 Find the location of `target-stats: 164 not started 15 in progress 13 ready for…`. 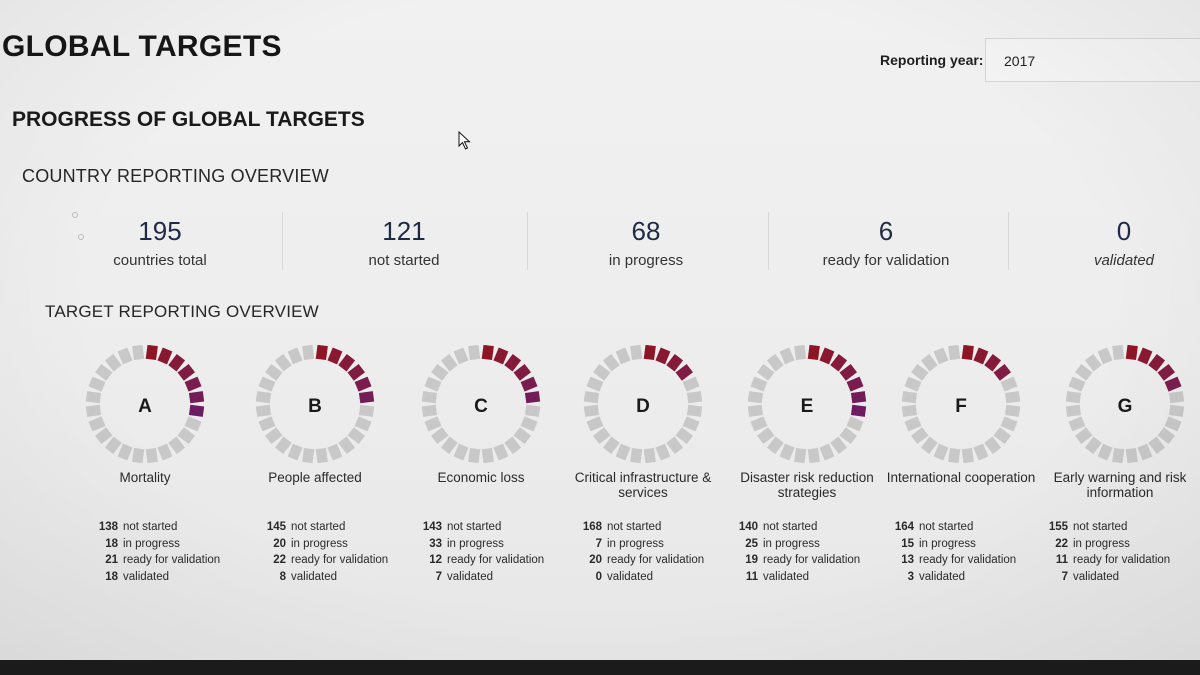

target-stats: 164 not started 15 in progress 13 ready for… is located at coordinates (952, 554).